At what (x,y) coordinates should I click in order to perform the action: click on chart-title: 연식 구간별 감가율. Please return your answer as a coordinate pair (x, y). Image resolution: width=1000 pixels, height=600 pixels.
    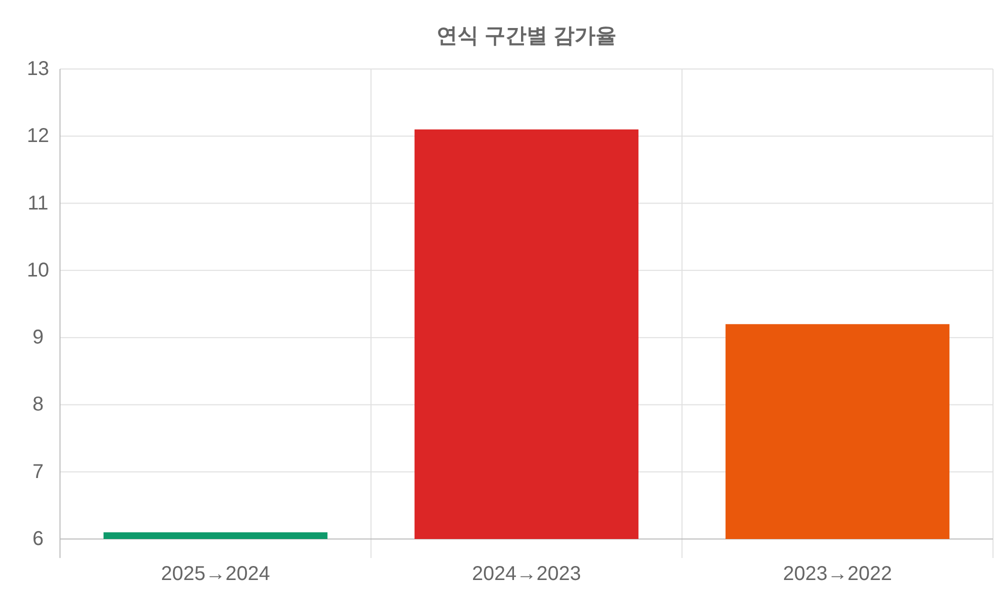
    Looking at the image, I should click on (526, 36).